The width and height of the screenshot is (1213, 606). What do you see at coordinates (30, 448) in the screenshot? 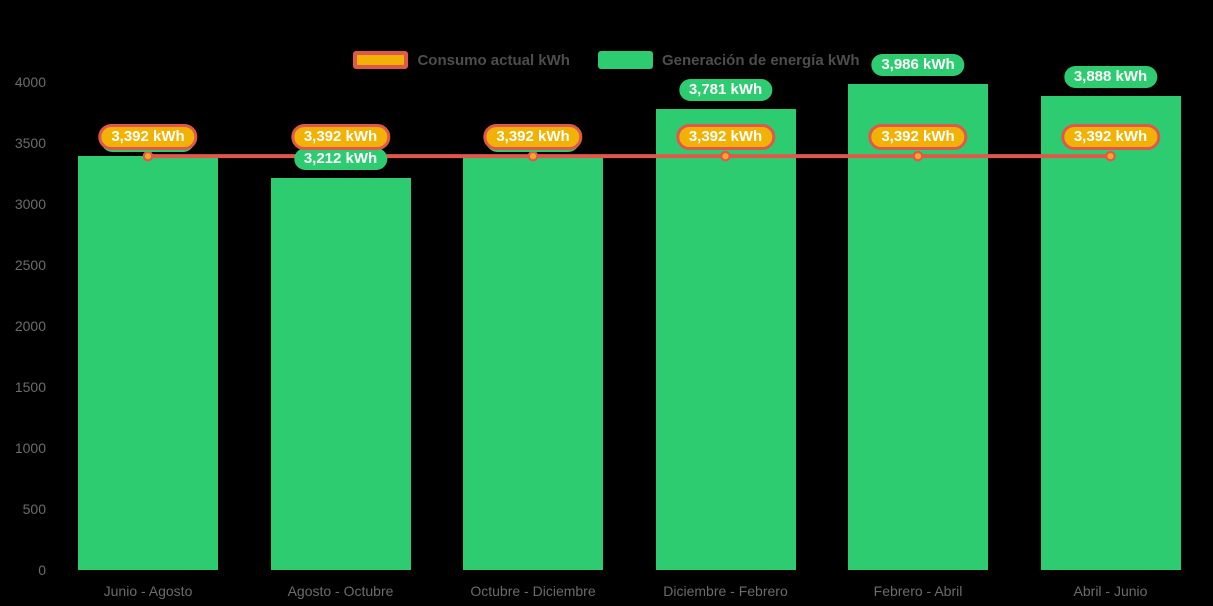
I see `y-tick-label: 1000` at bounding box center [30, 448].